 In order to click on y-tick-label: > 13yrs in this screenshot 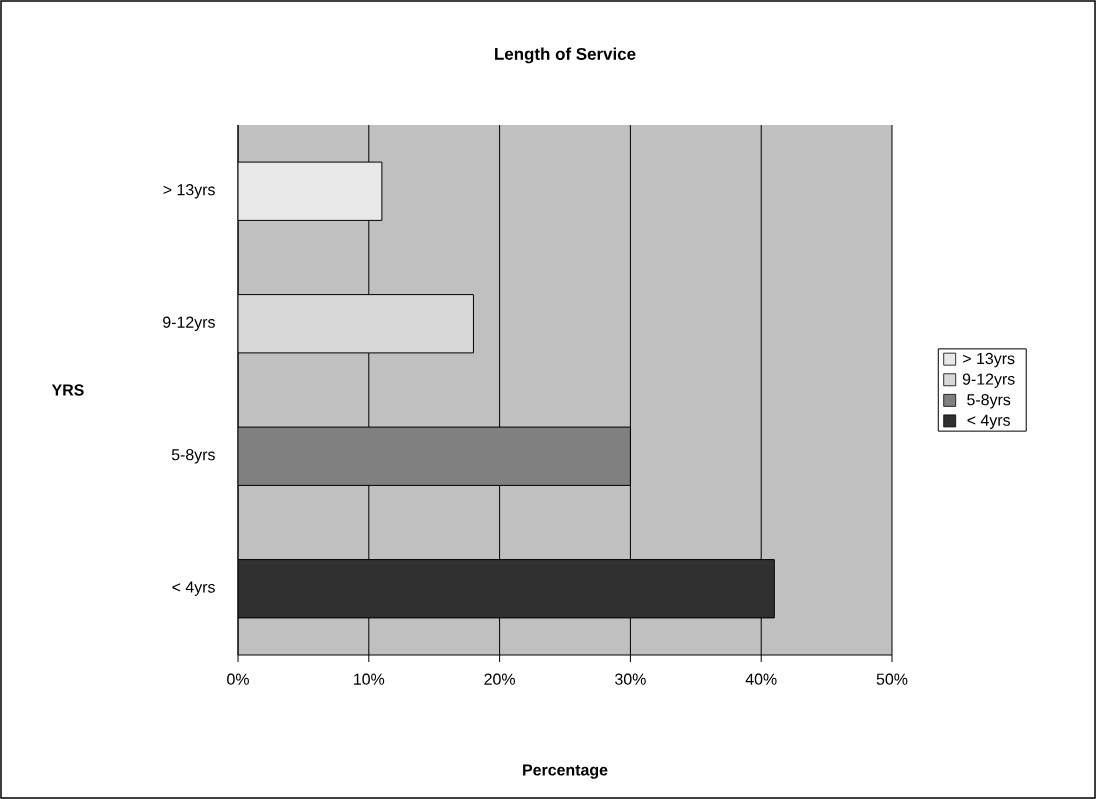, I will do `click(189, 191)`.